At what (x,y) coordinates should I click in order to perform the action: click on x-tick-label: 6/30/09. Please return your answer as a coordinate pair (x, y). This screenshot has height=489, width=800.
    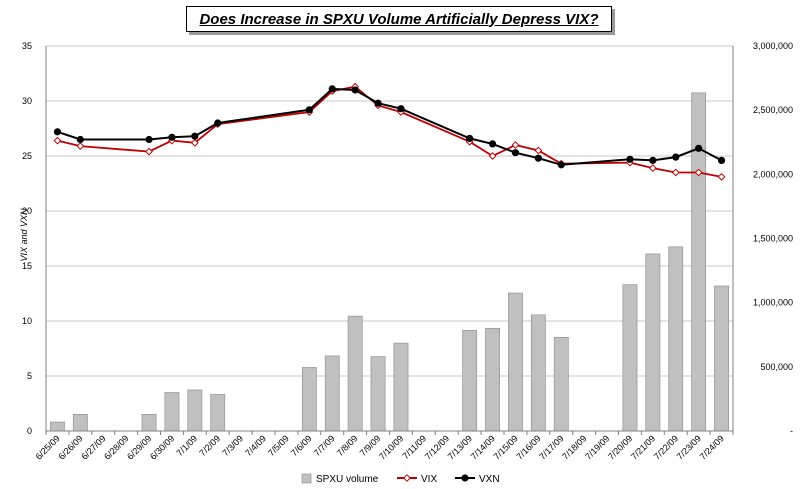
    Looking at the image, I should click on (162, 447).